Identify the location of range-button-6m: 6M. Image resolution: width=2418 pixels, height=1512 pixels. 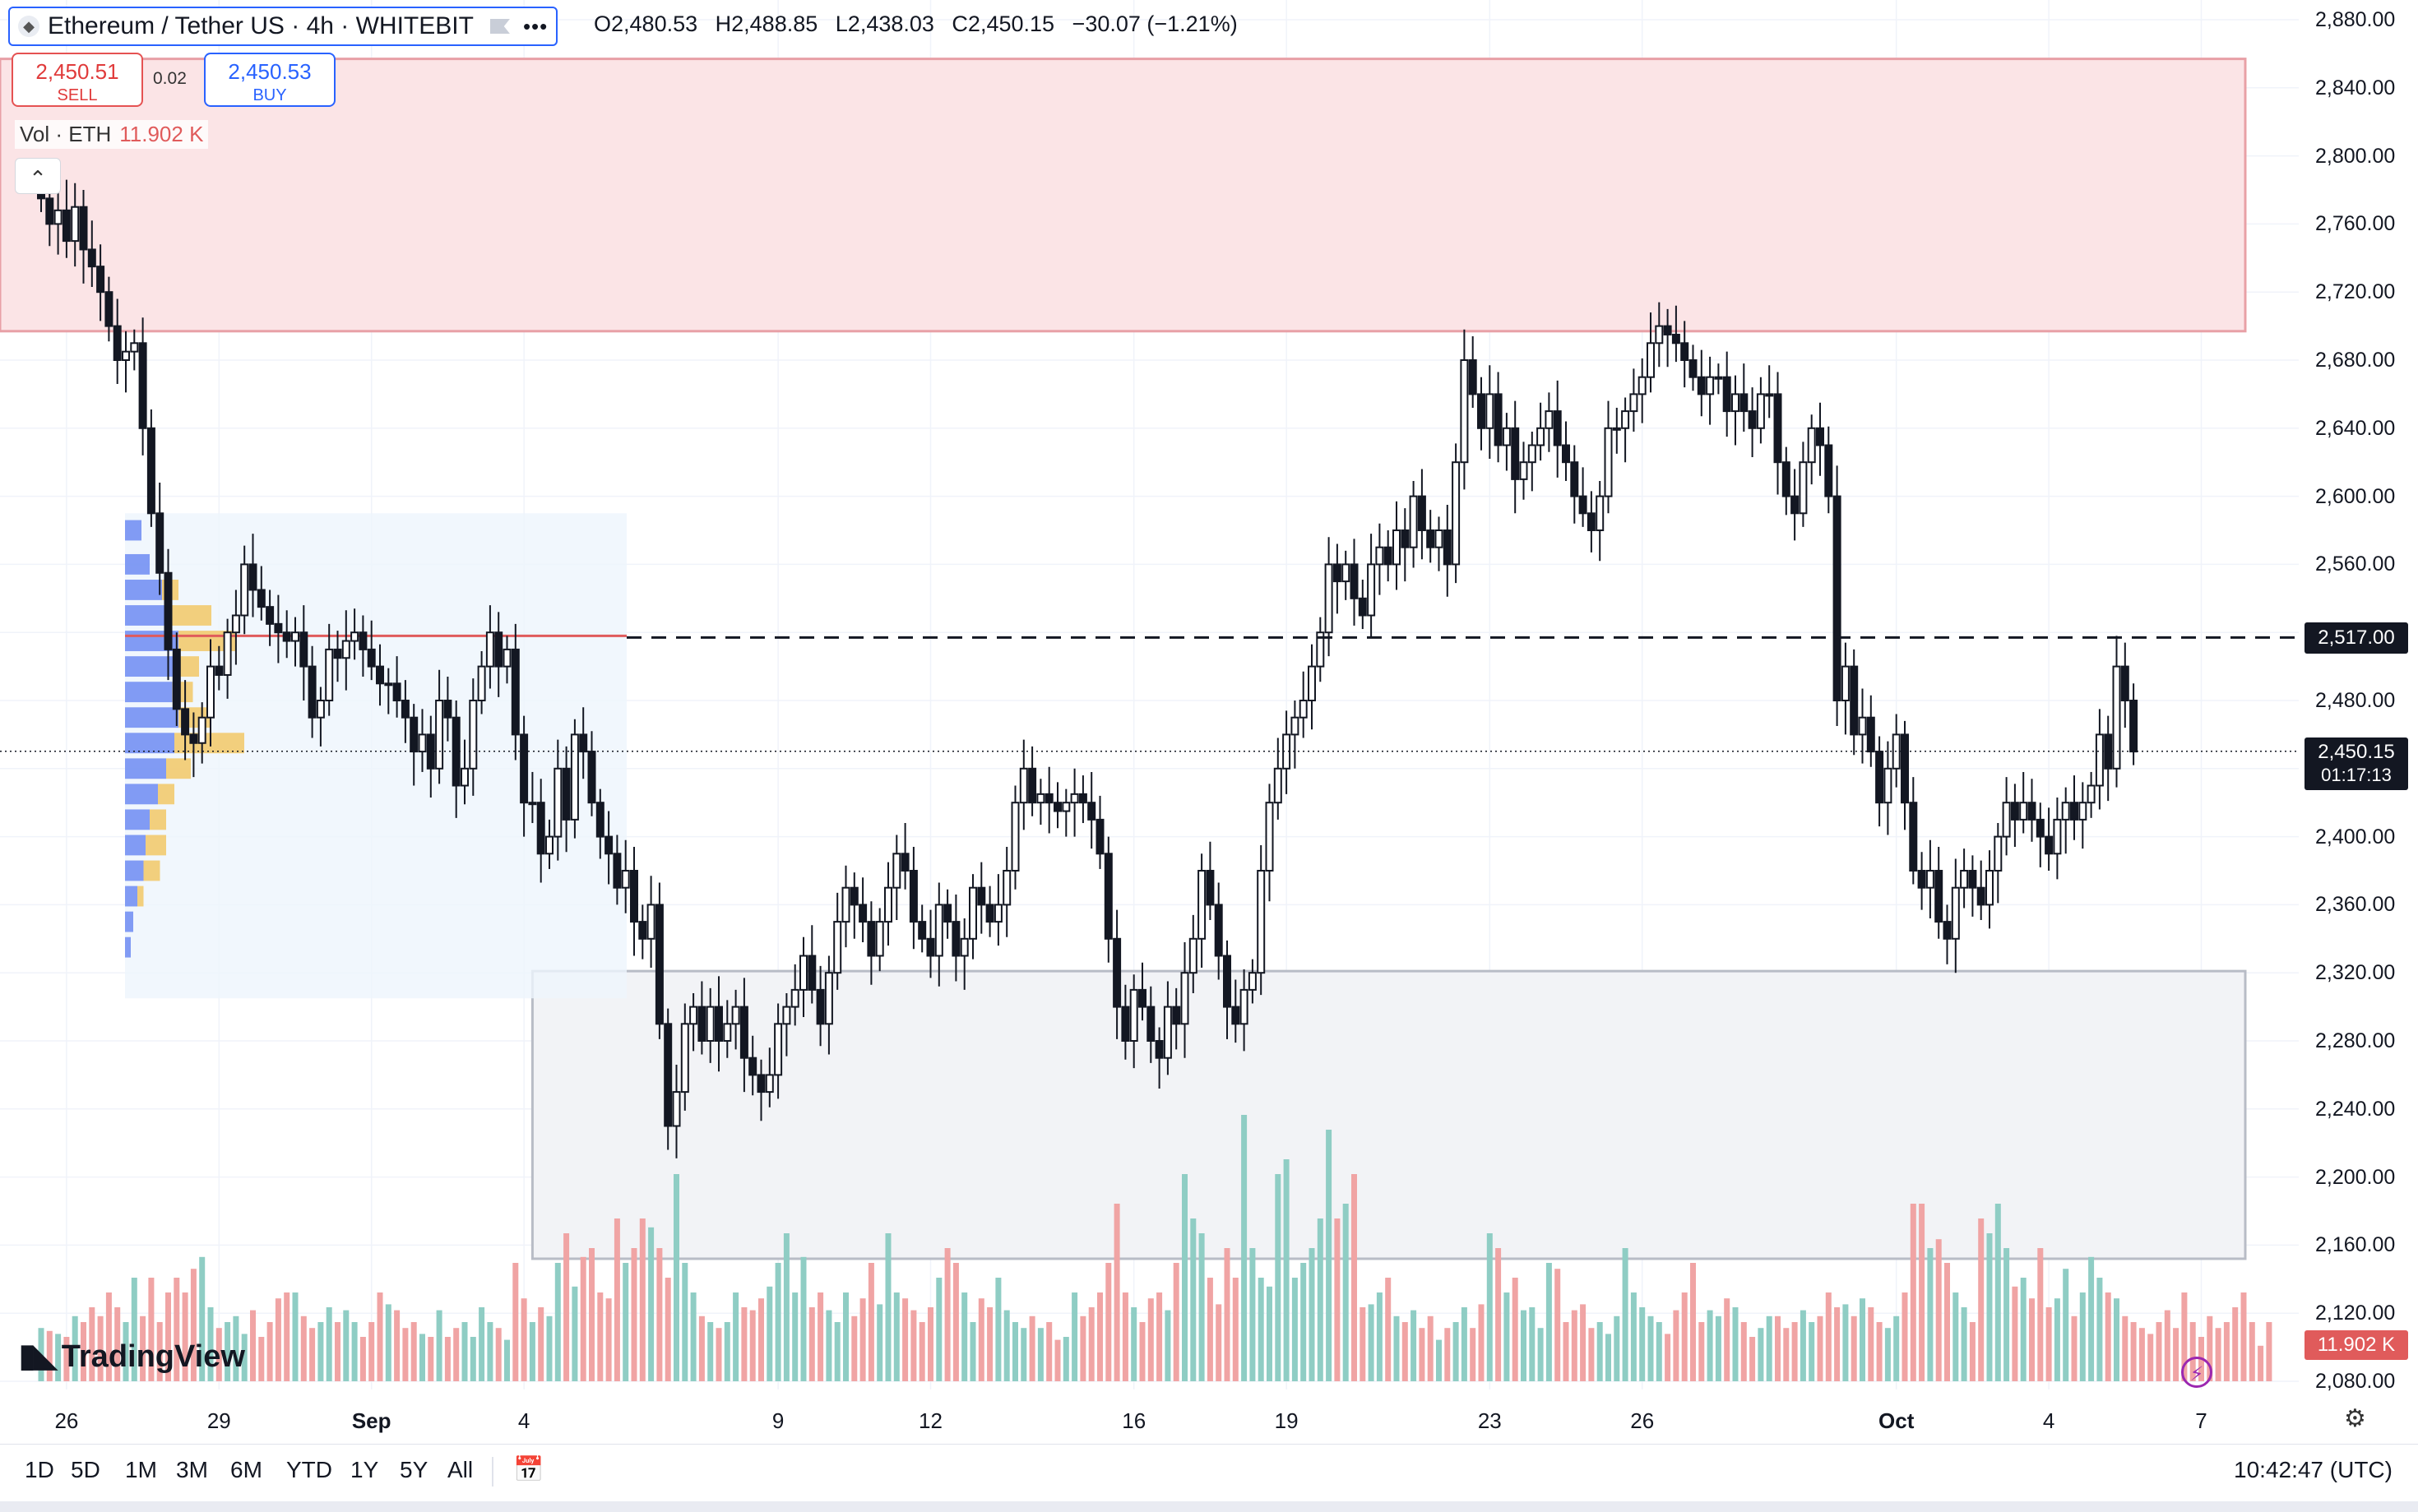
(246, 1469).